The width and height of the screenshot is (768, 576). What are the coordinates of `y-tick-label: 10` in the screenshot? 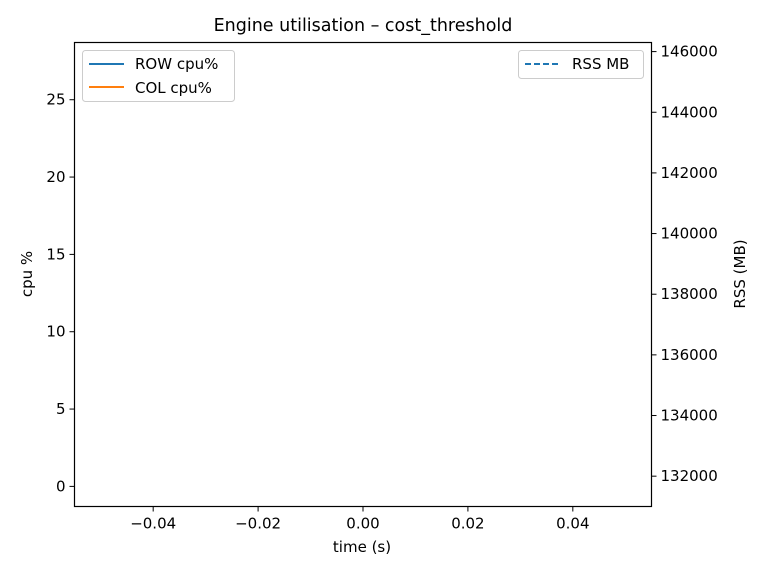 It's located at (55, 332).